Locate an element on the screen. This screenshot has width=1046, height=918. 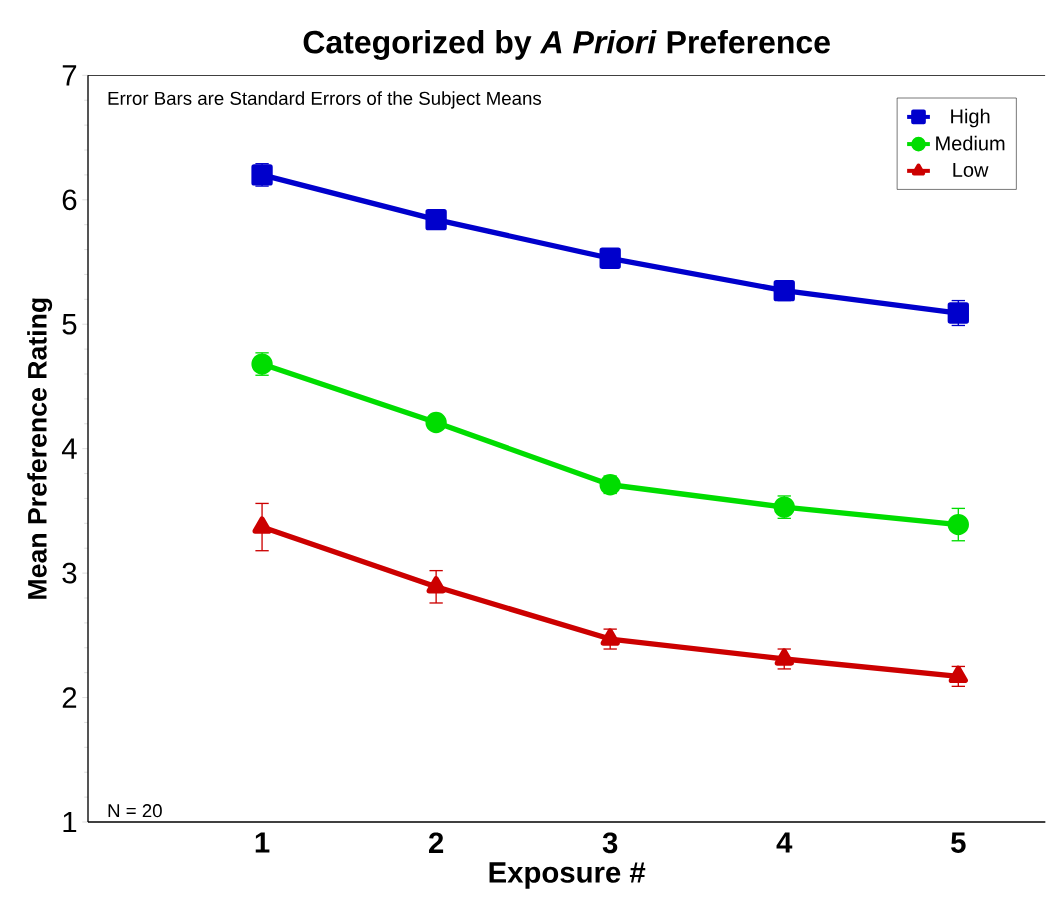
annotation: Error Bars are Standard Errors of the Subject Means is located at coordinates (325, 100).